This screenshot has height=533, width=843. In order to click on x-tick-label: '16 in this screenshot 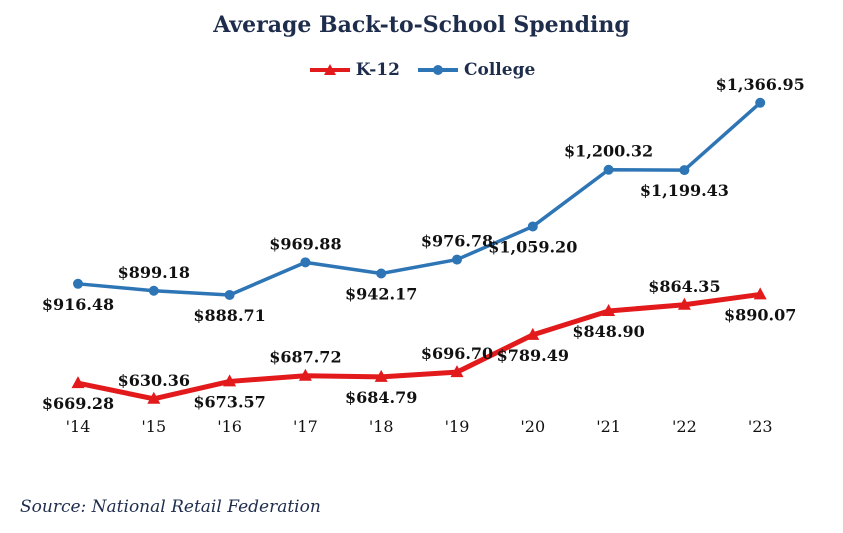, I will do `click(229, 426)`.